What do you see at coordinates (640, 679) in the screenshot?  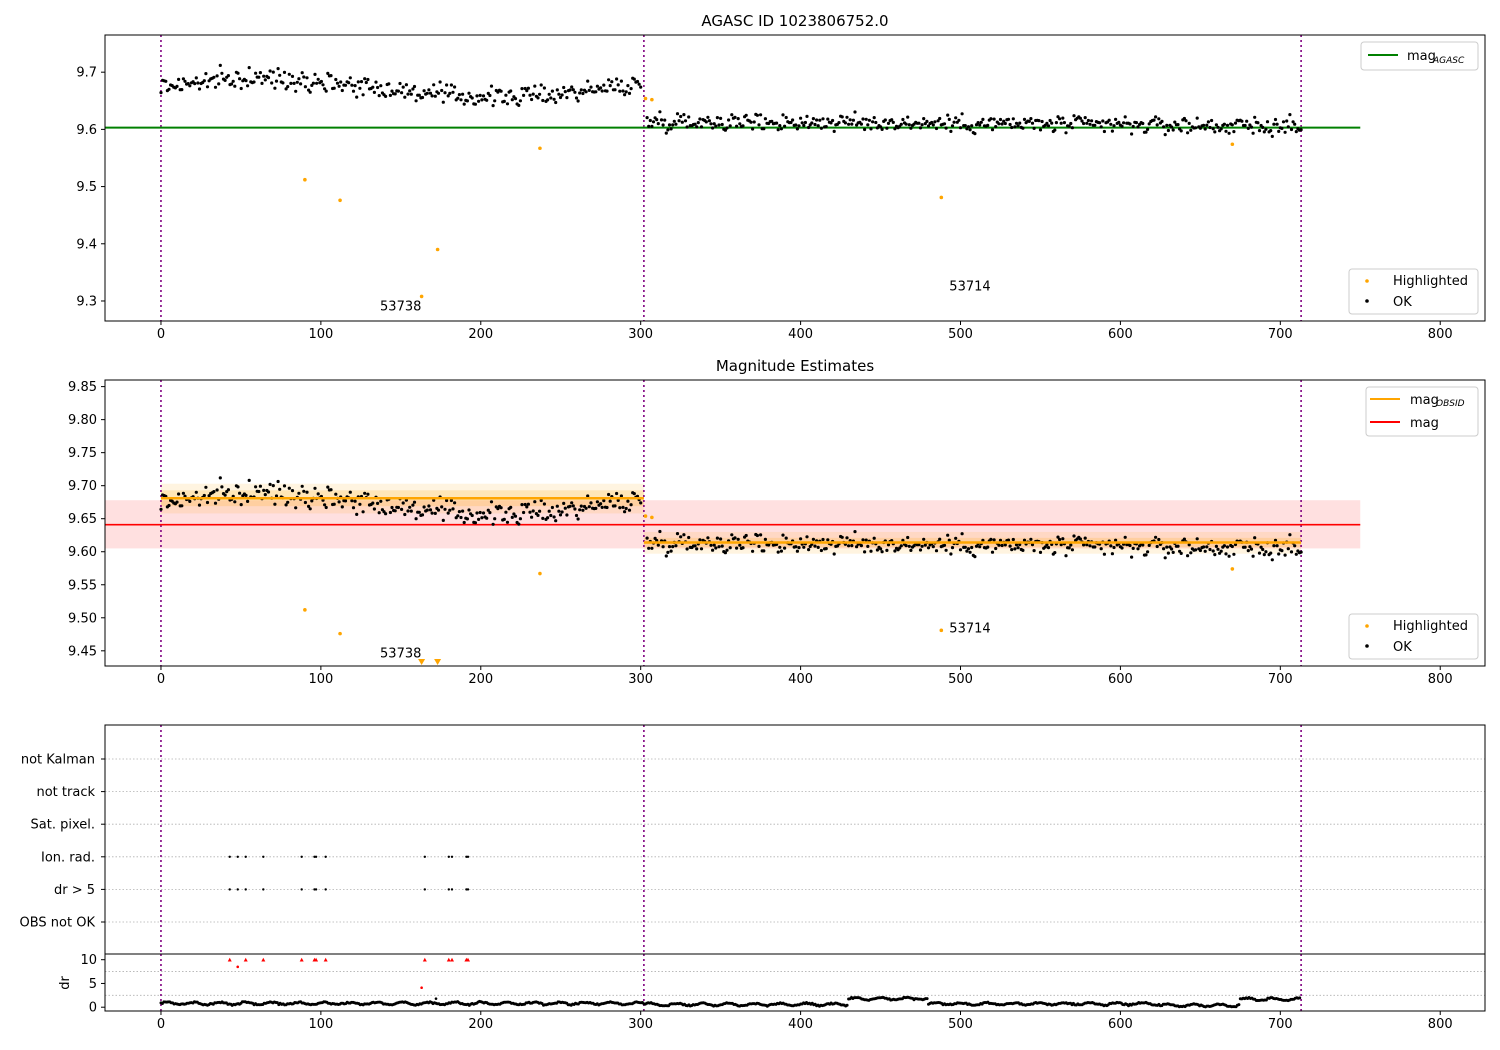 I see `x-tick-label: 300` at bounding box center [640, 679].